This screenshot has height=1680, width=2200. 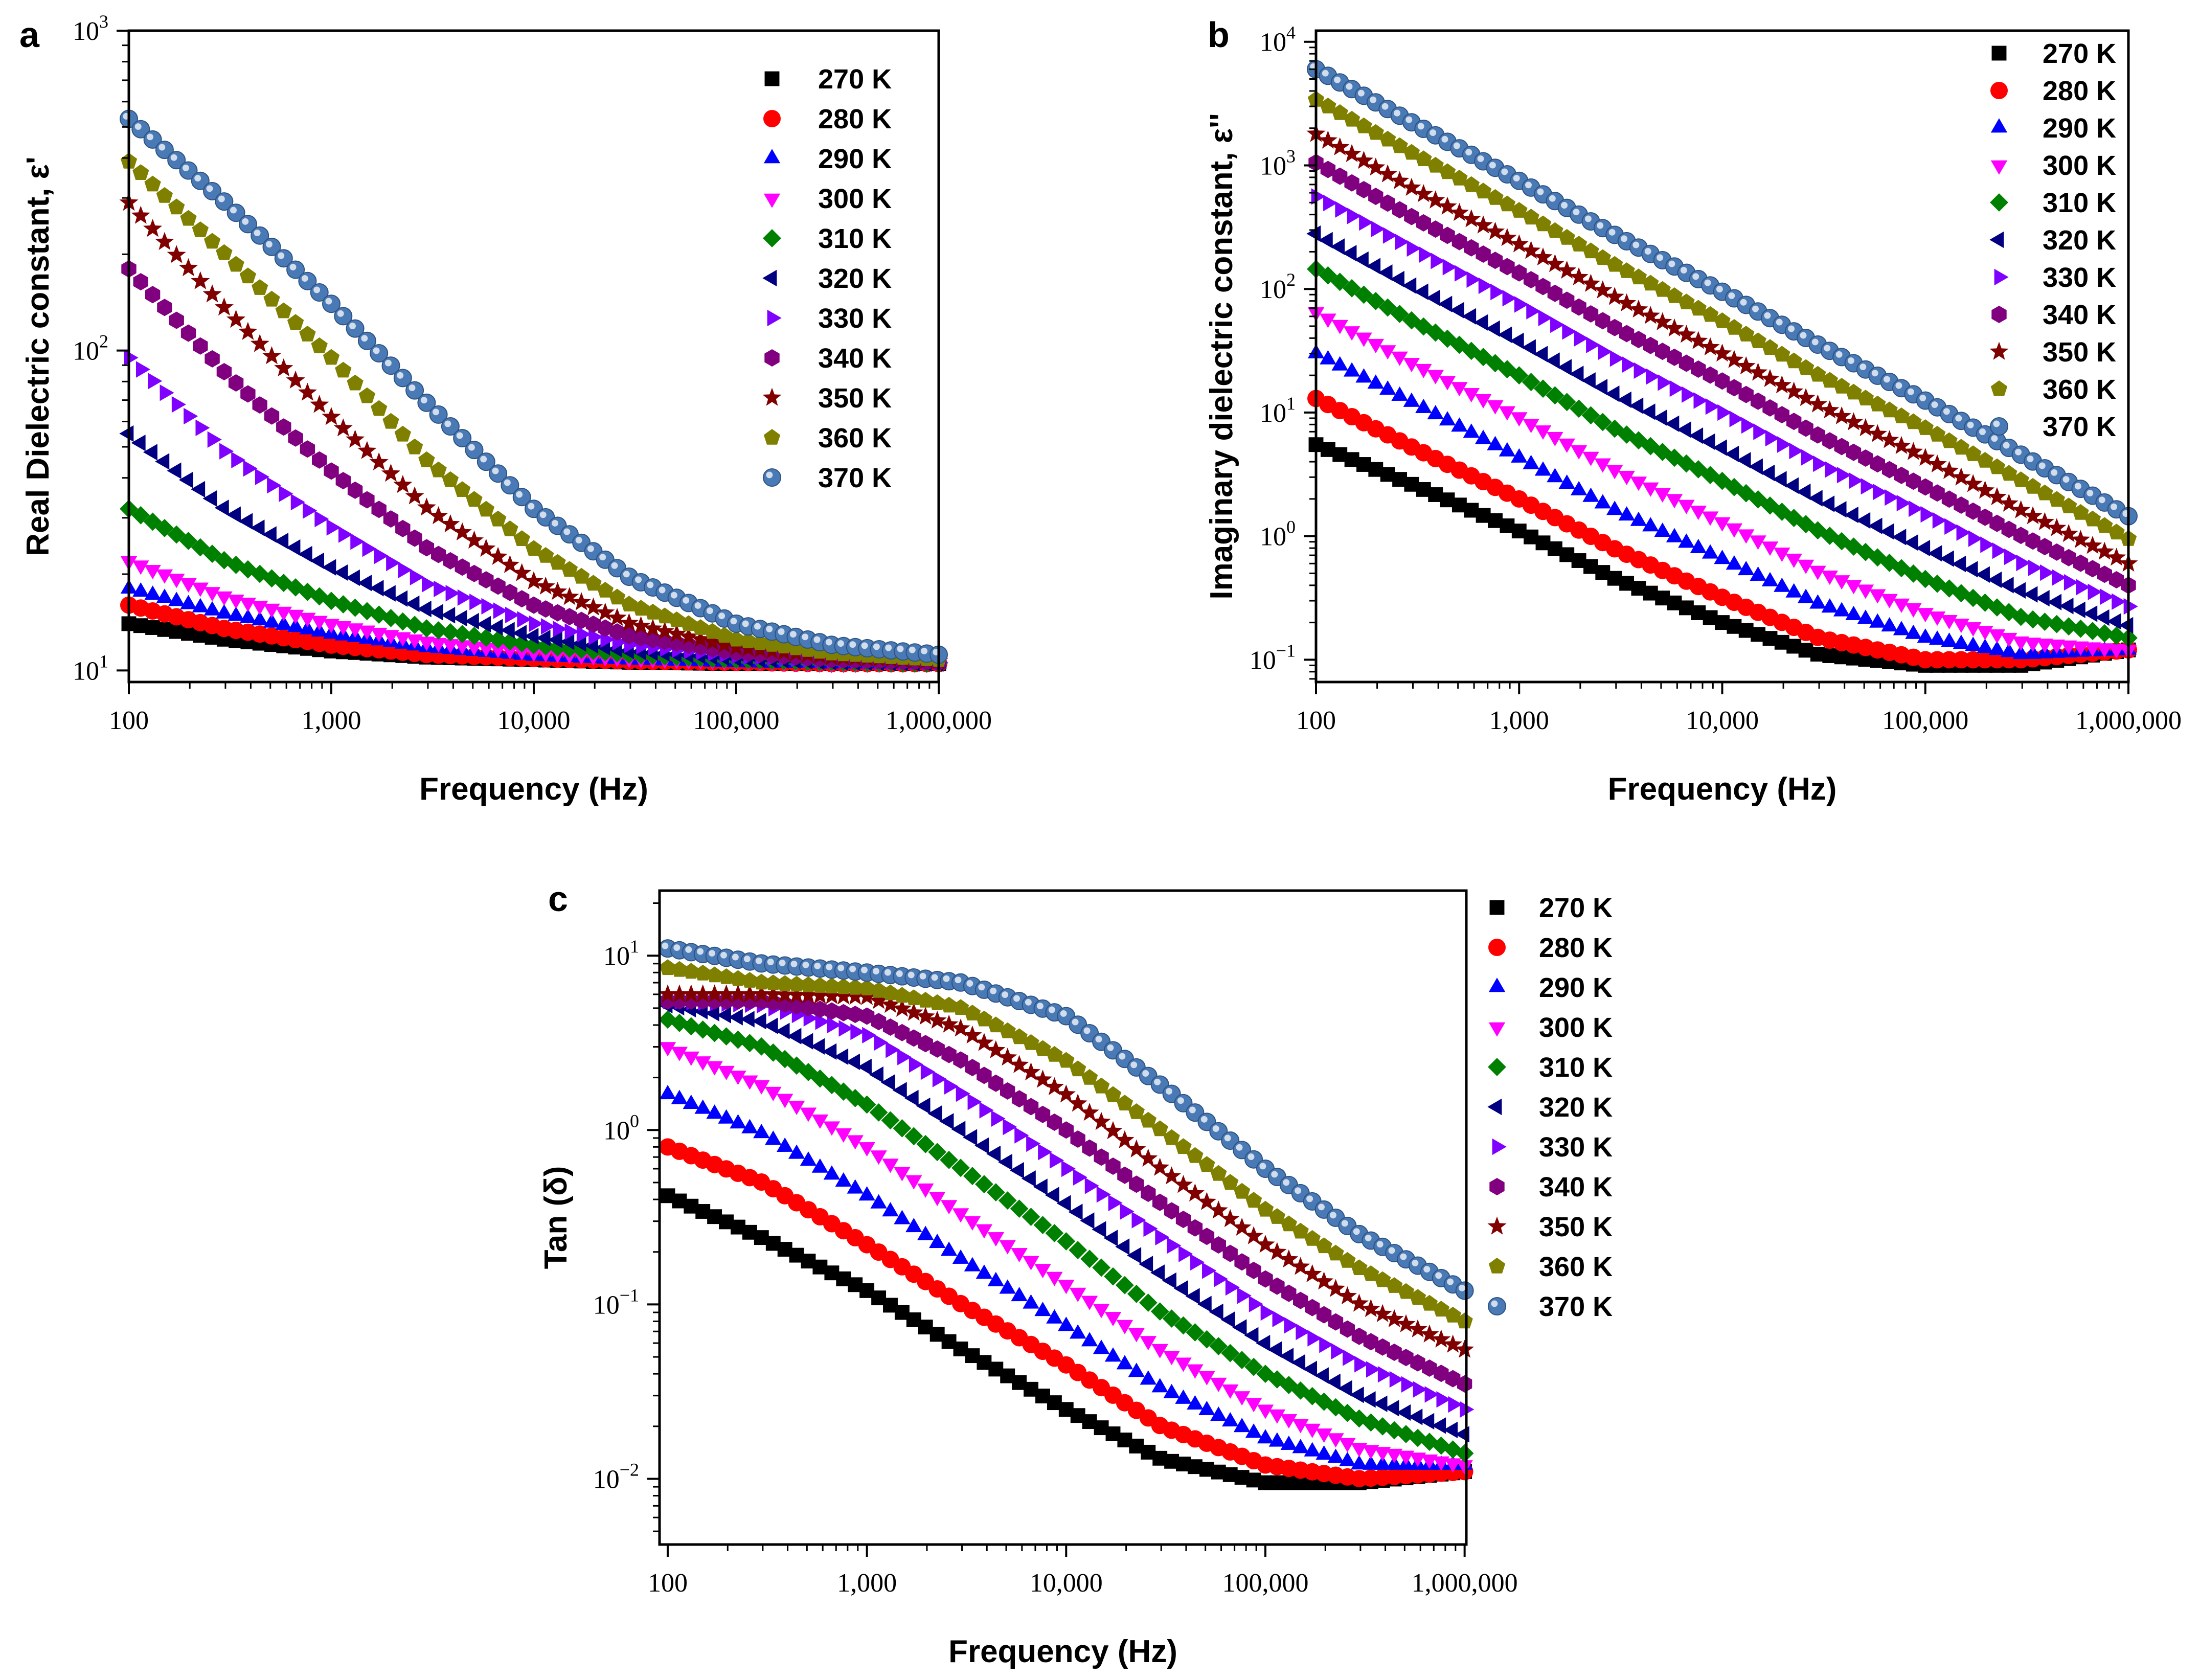 What do you see at coordinates (1722, 557) in the screenshot?
I see `triangle-up-marker` at bounding box center [1722, 557].